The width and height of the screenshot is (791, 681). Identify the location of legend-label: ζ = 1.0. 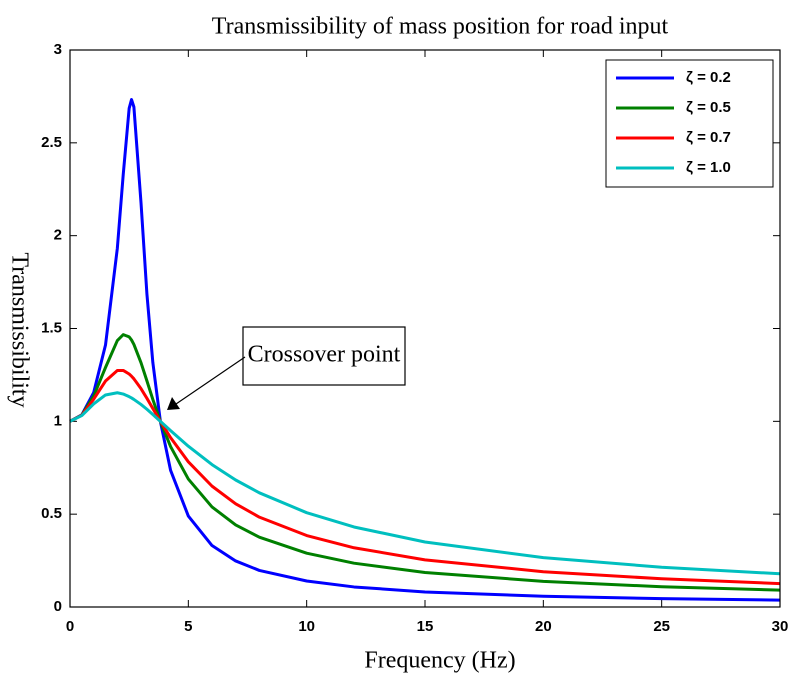
(708, 167).